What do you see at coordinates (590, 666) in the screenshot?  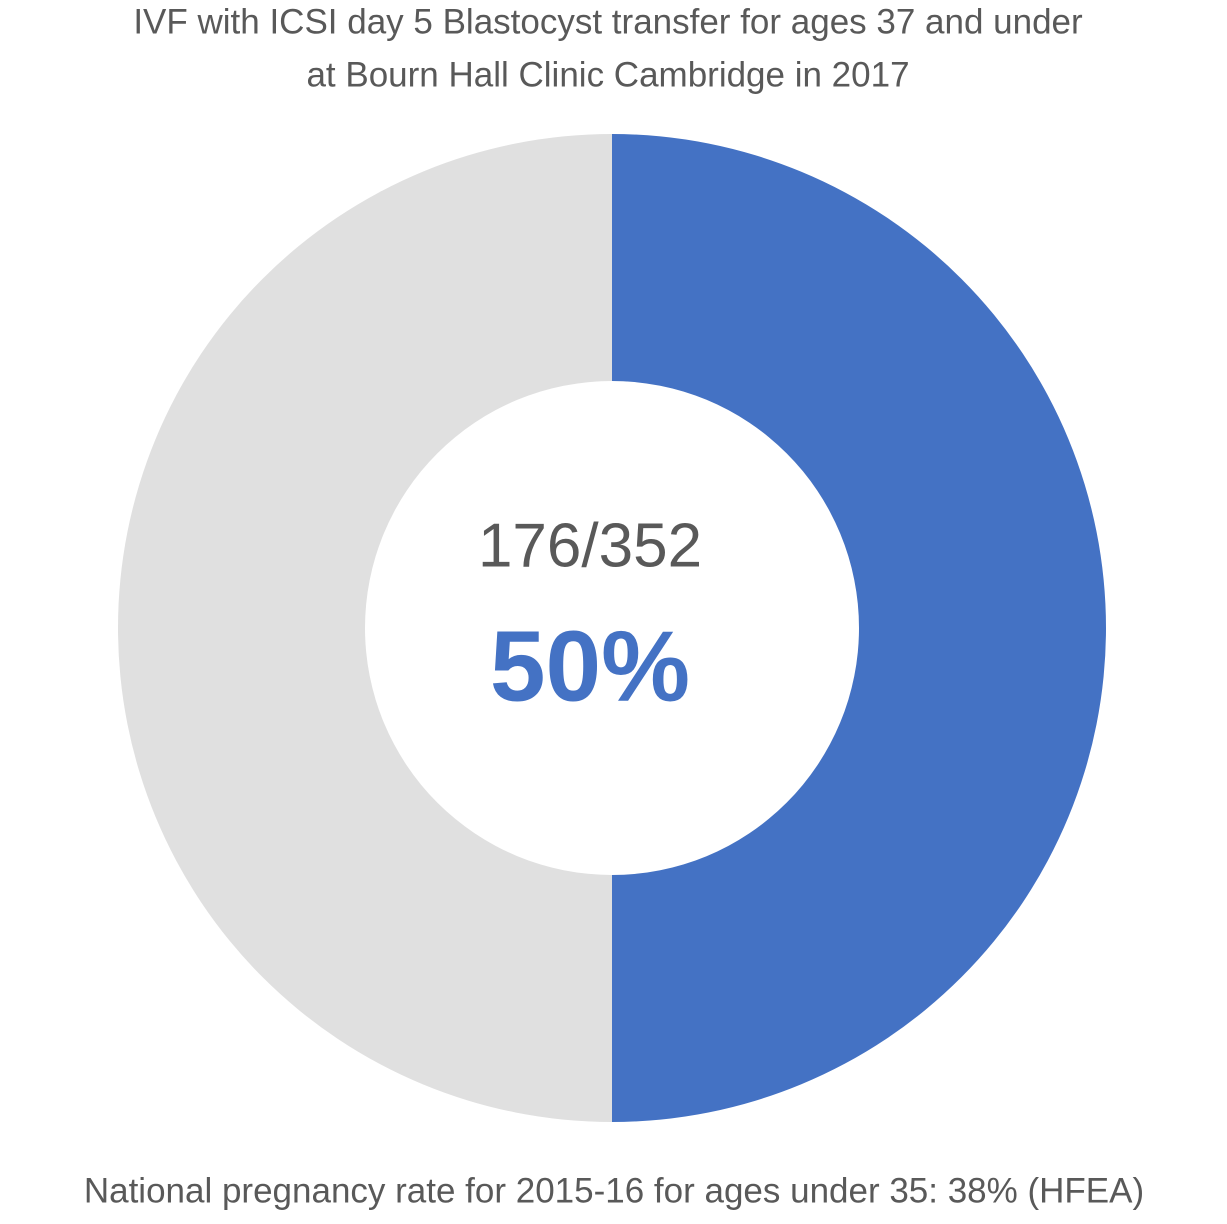 I see `value-label: 50%` at bounding box center [590, 666].